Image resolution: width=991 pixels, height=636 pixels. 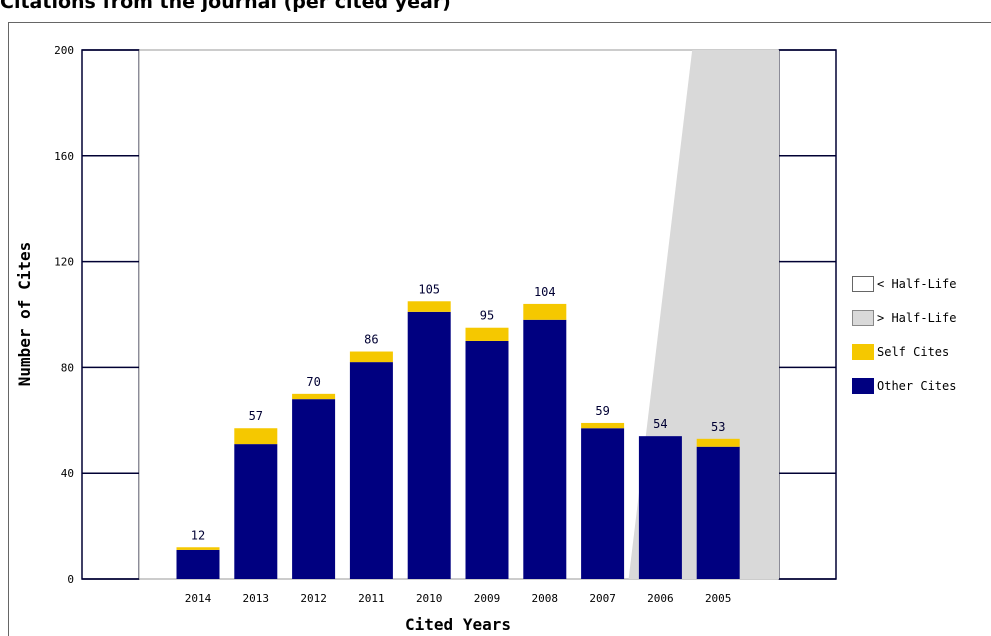 I want to click on bar-self-2011, so click(x=371, y=357).